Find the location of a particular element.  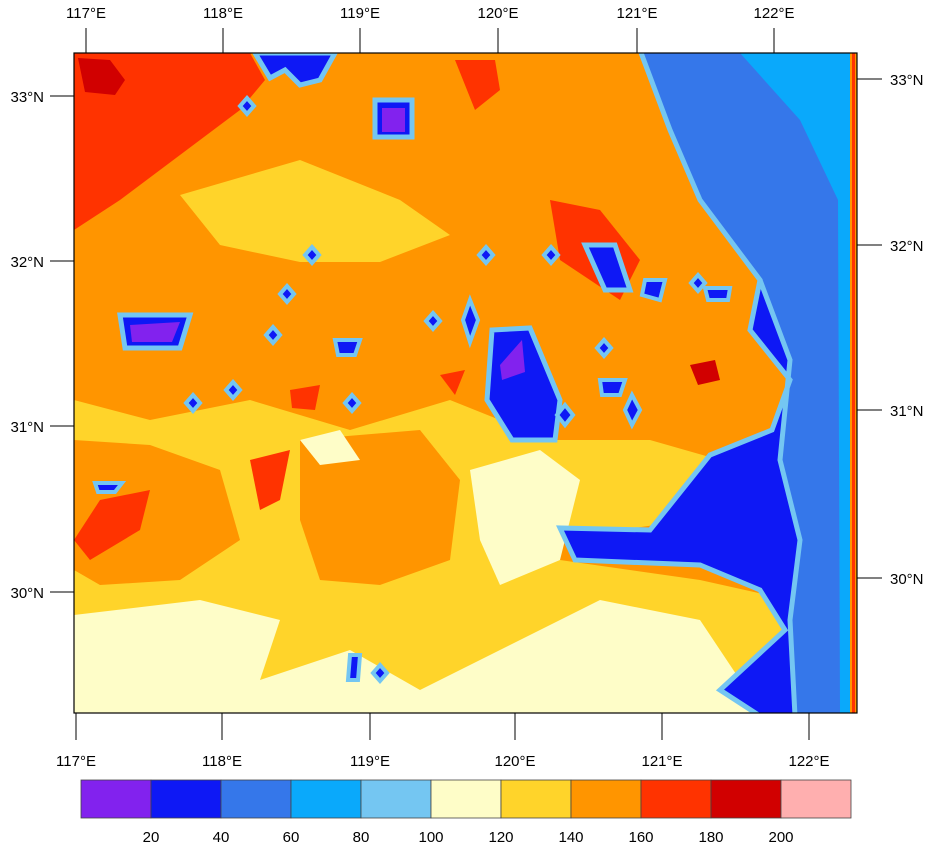

colorbar-label: 80 is located at coordinates (361, 837).